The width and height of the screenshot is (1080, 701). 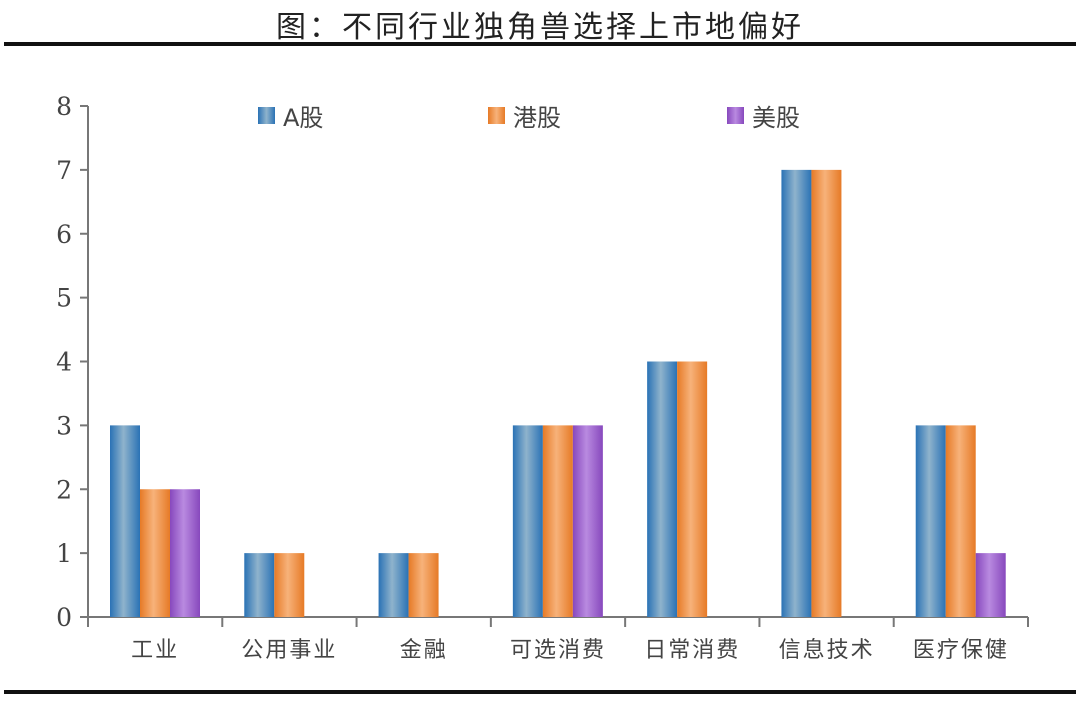 What do you see at coordinates (540, 27) in the screenshot?
I see `figure-title: 图：不同行业独角兽选择上市地偏好` at bounding box center [540, 27].